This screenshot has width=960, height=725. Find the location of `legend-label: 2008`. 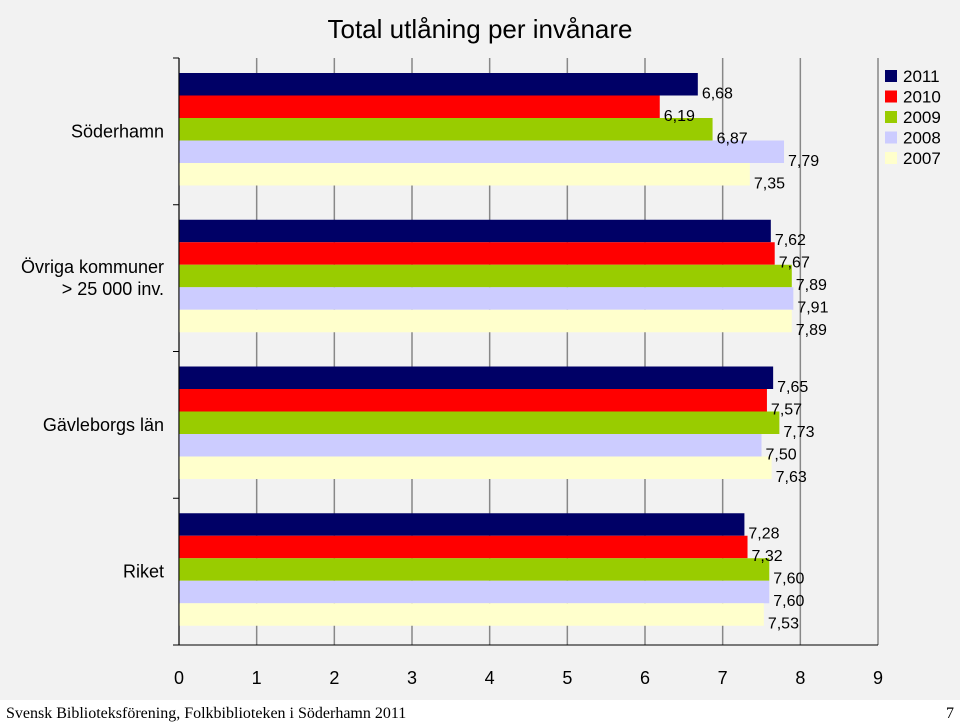

legend-label: 2008 is located at coordinates (922, 138).